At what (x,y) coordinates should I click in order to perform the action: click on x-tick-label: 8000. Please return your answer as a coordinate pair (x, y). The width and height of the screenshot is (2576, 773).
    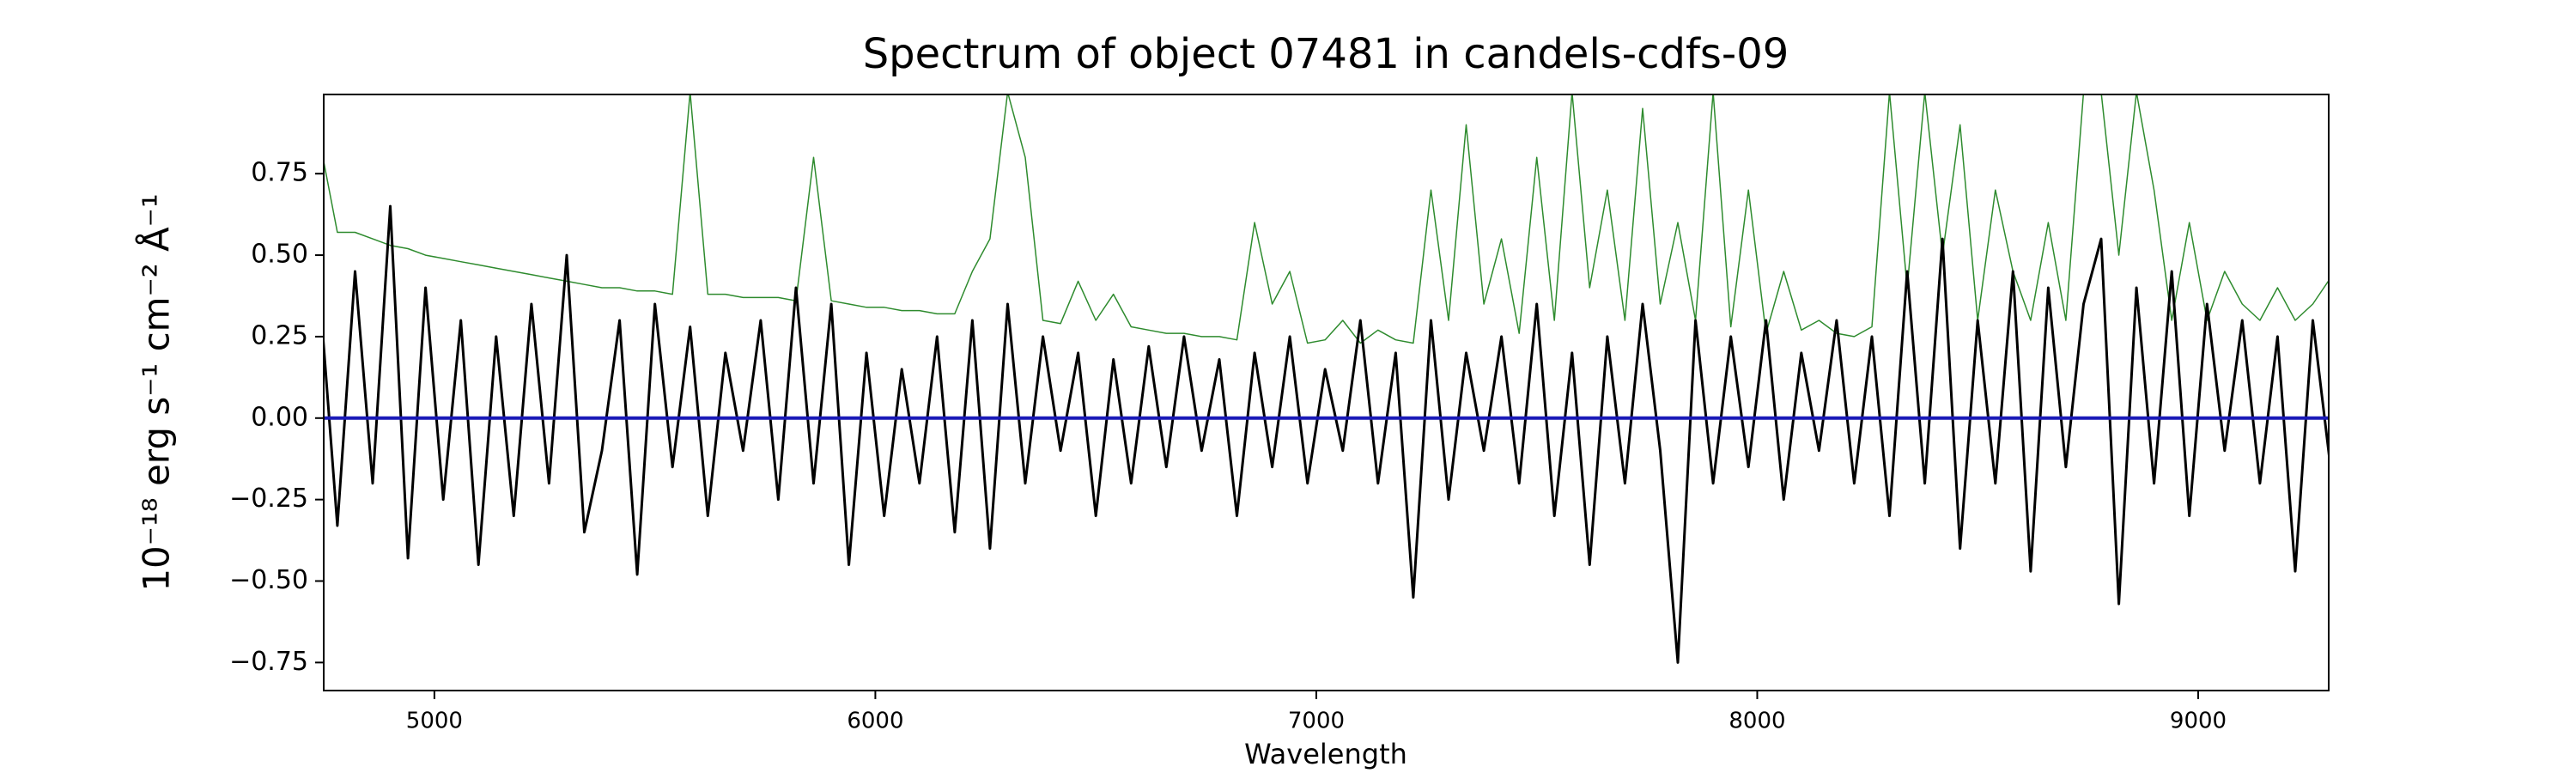
    Looking at the image, I should click on (1756, 721).